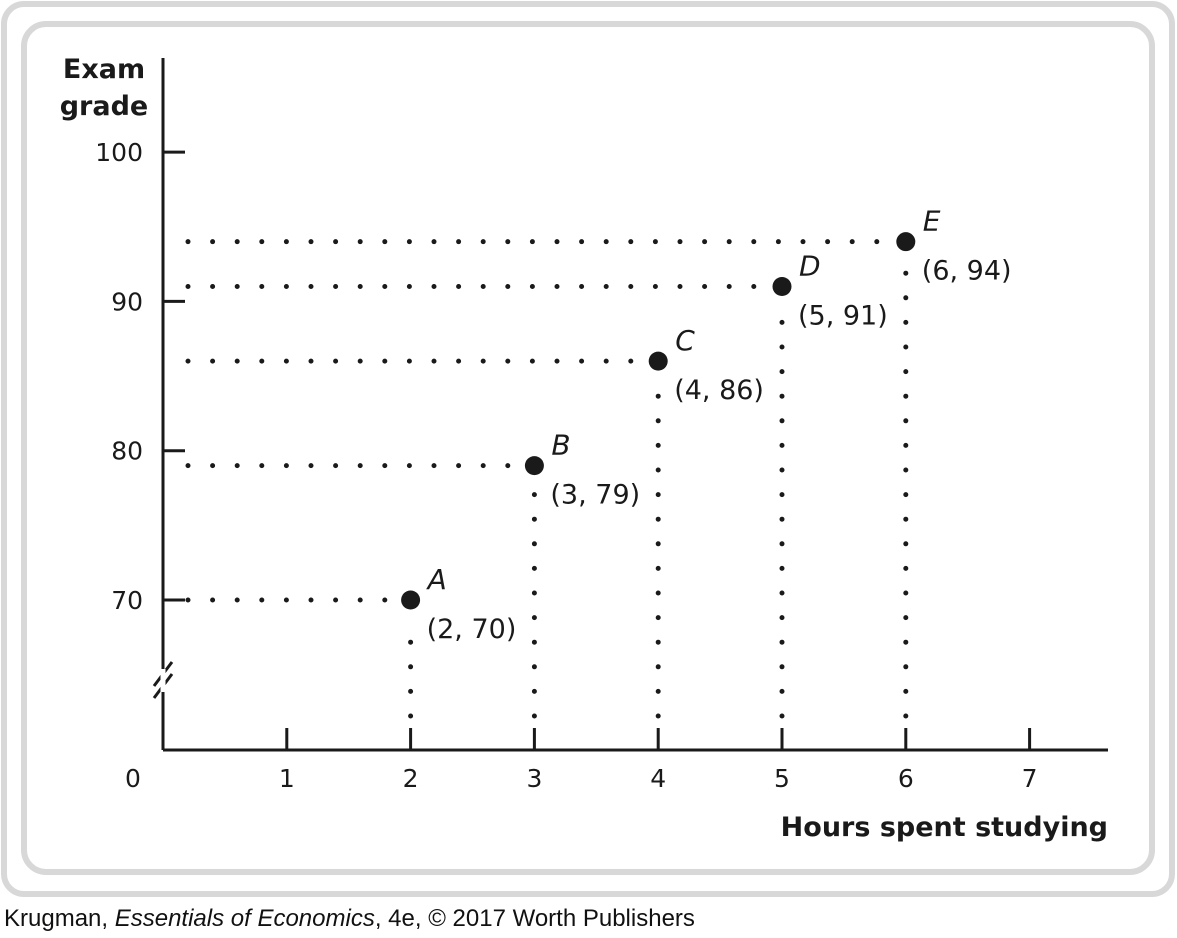 Image resolution: width=1177 pixels, height=938 pixels. Describe the element at coordinates (534, 778) in the screenshot. I see `x-tick-label-3: 3` at that location.